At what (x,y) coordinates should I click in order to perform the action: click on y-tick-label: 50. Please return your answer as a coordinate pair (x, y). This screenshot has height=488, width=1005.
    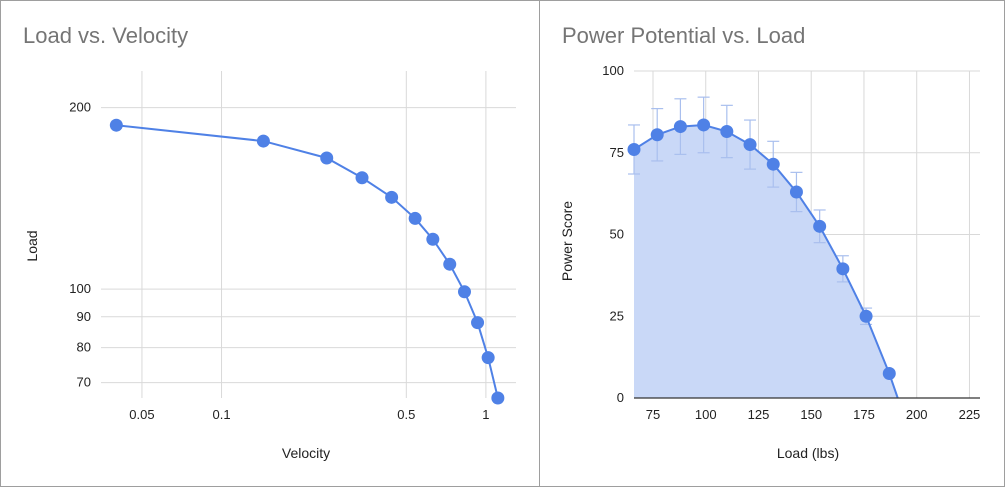
    Looking at the image, I should click on (617, 234).